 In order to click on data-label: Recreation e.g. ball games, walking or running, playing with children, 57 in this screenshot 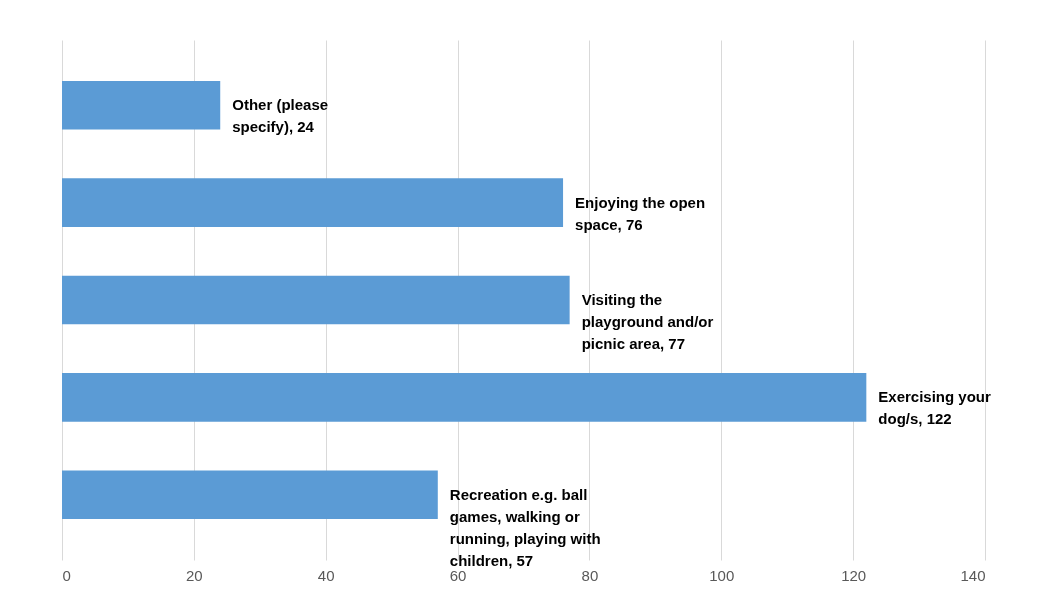, I will do `click(525, 527)`.